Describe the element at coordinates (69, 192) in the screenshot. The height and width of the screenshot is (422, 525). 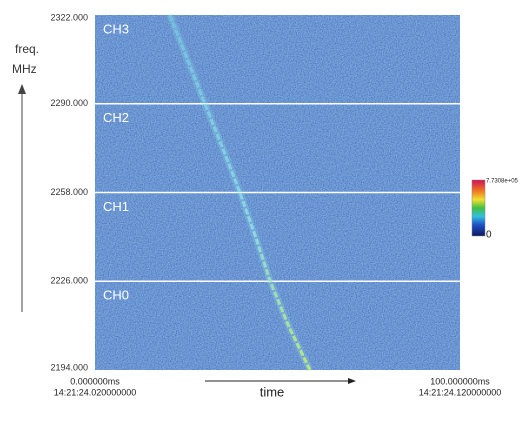
I see `y-tick-label: 2258.000` at that location.